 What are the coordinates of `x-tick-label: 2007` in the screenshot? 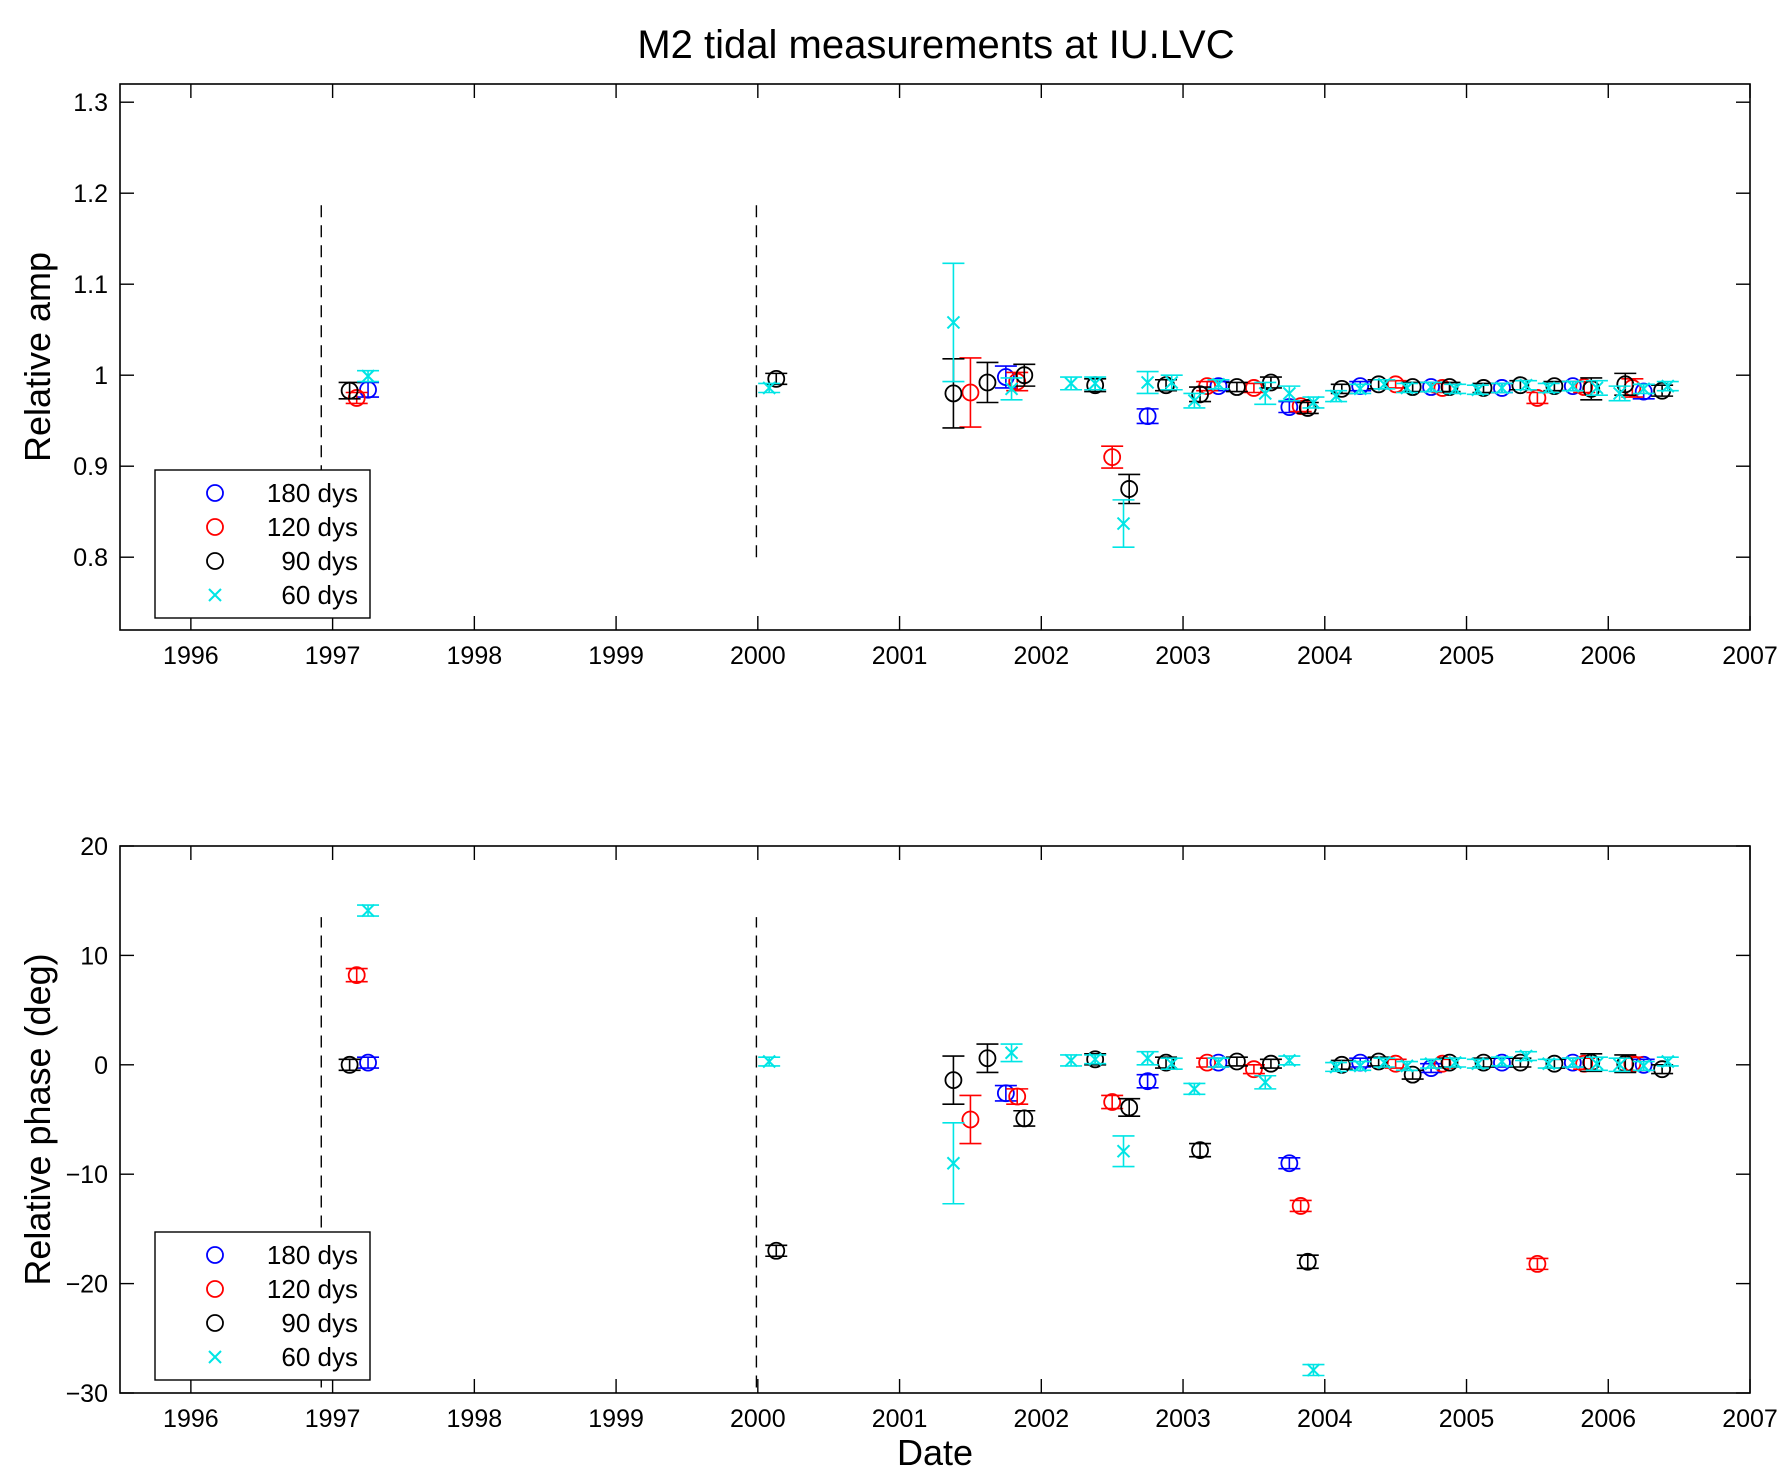 It's located at (1750, 656).